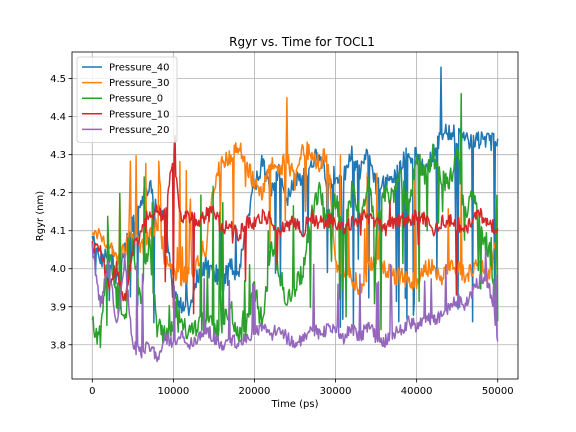  I want to click on y-tick-label: 4.0, so click(58, 269).